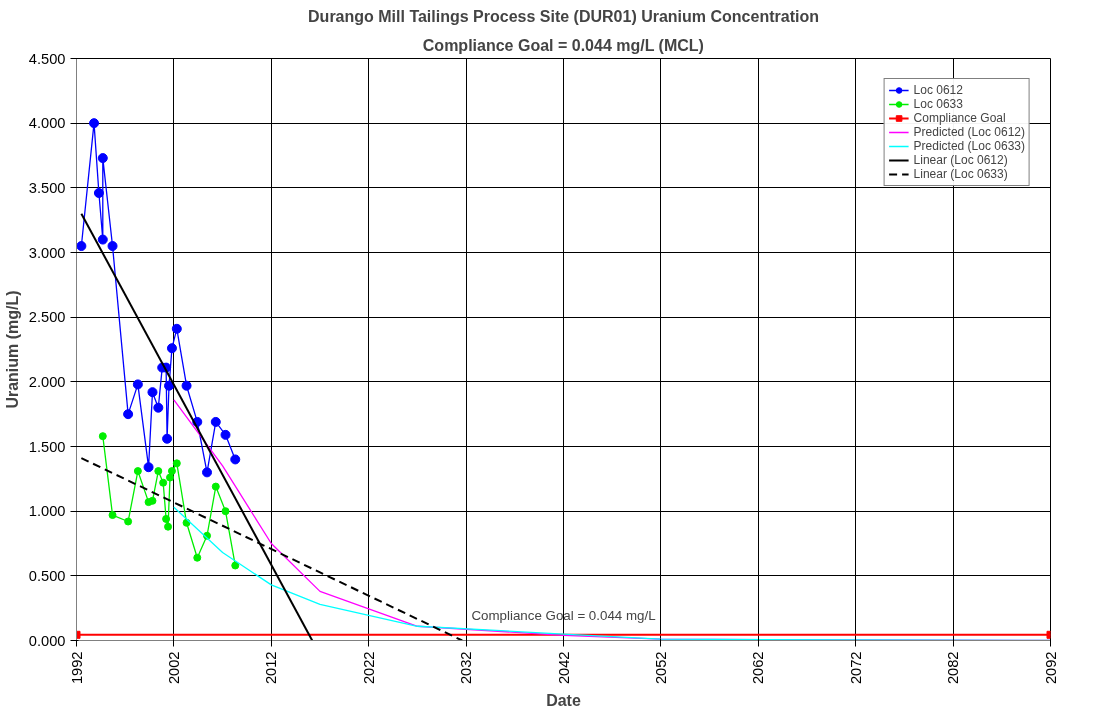  I want to click on x-tick-label: 2082, so click(953, 668).